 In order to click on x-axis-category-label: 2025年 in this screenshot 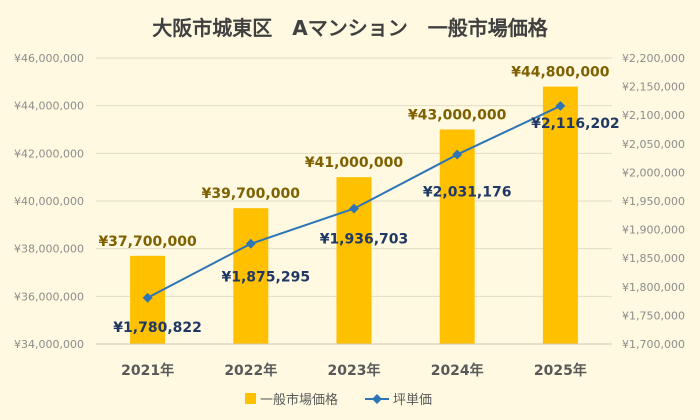, I will do `click(560, 370)`.